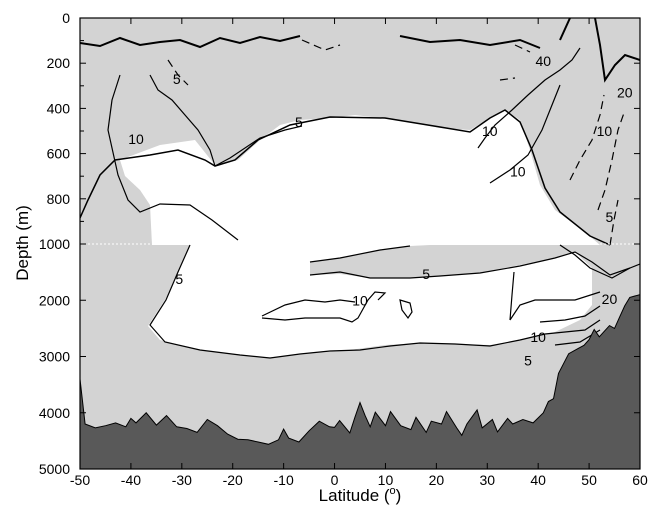 The width and height of the screenshot is (664, 507). I want to click on surface-contours, so click(360, 50).